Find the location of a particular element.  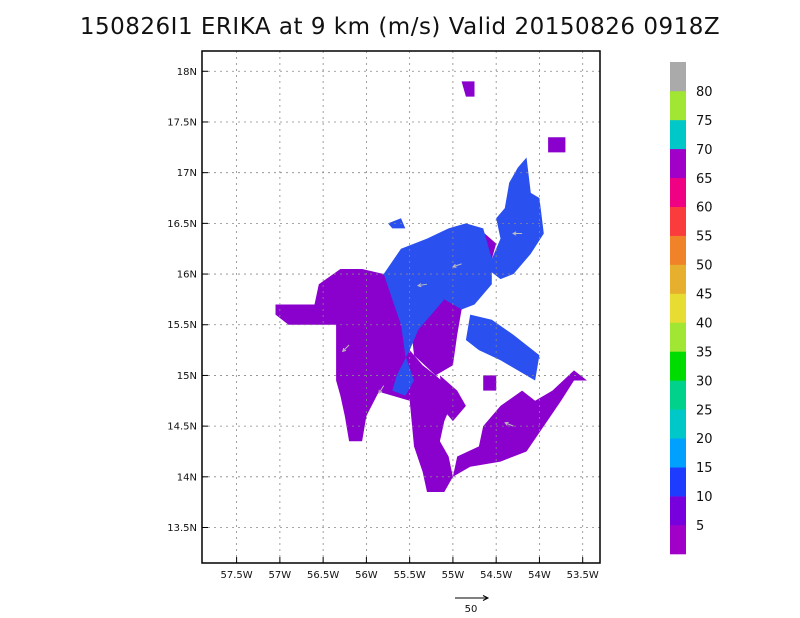

colorbar-label: 60 is located at coordinates (704, 208).